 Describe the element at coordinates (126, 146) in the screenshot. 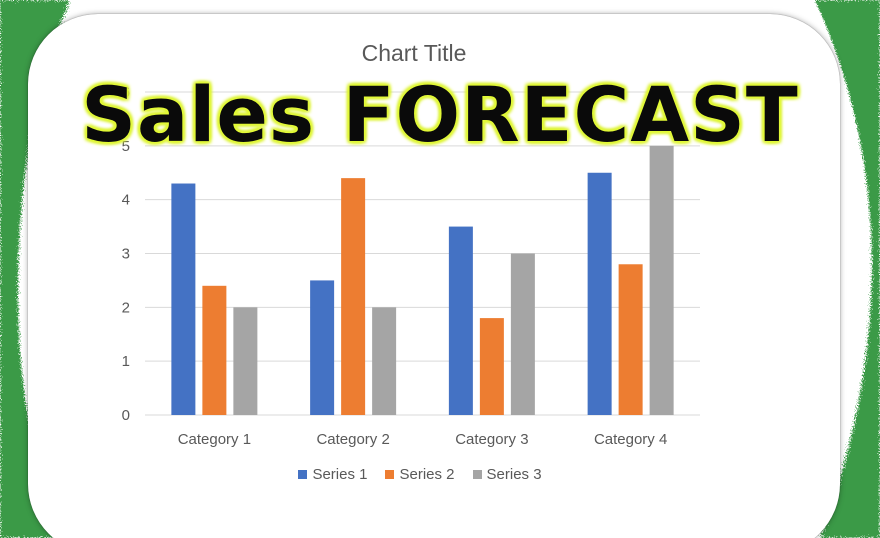

I see `y-tick-label: 5` at that location.